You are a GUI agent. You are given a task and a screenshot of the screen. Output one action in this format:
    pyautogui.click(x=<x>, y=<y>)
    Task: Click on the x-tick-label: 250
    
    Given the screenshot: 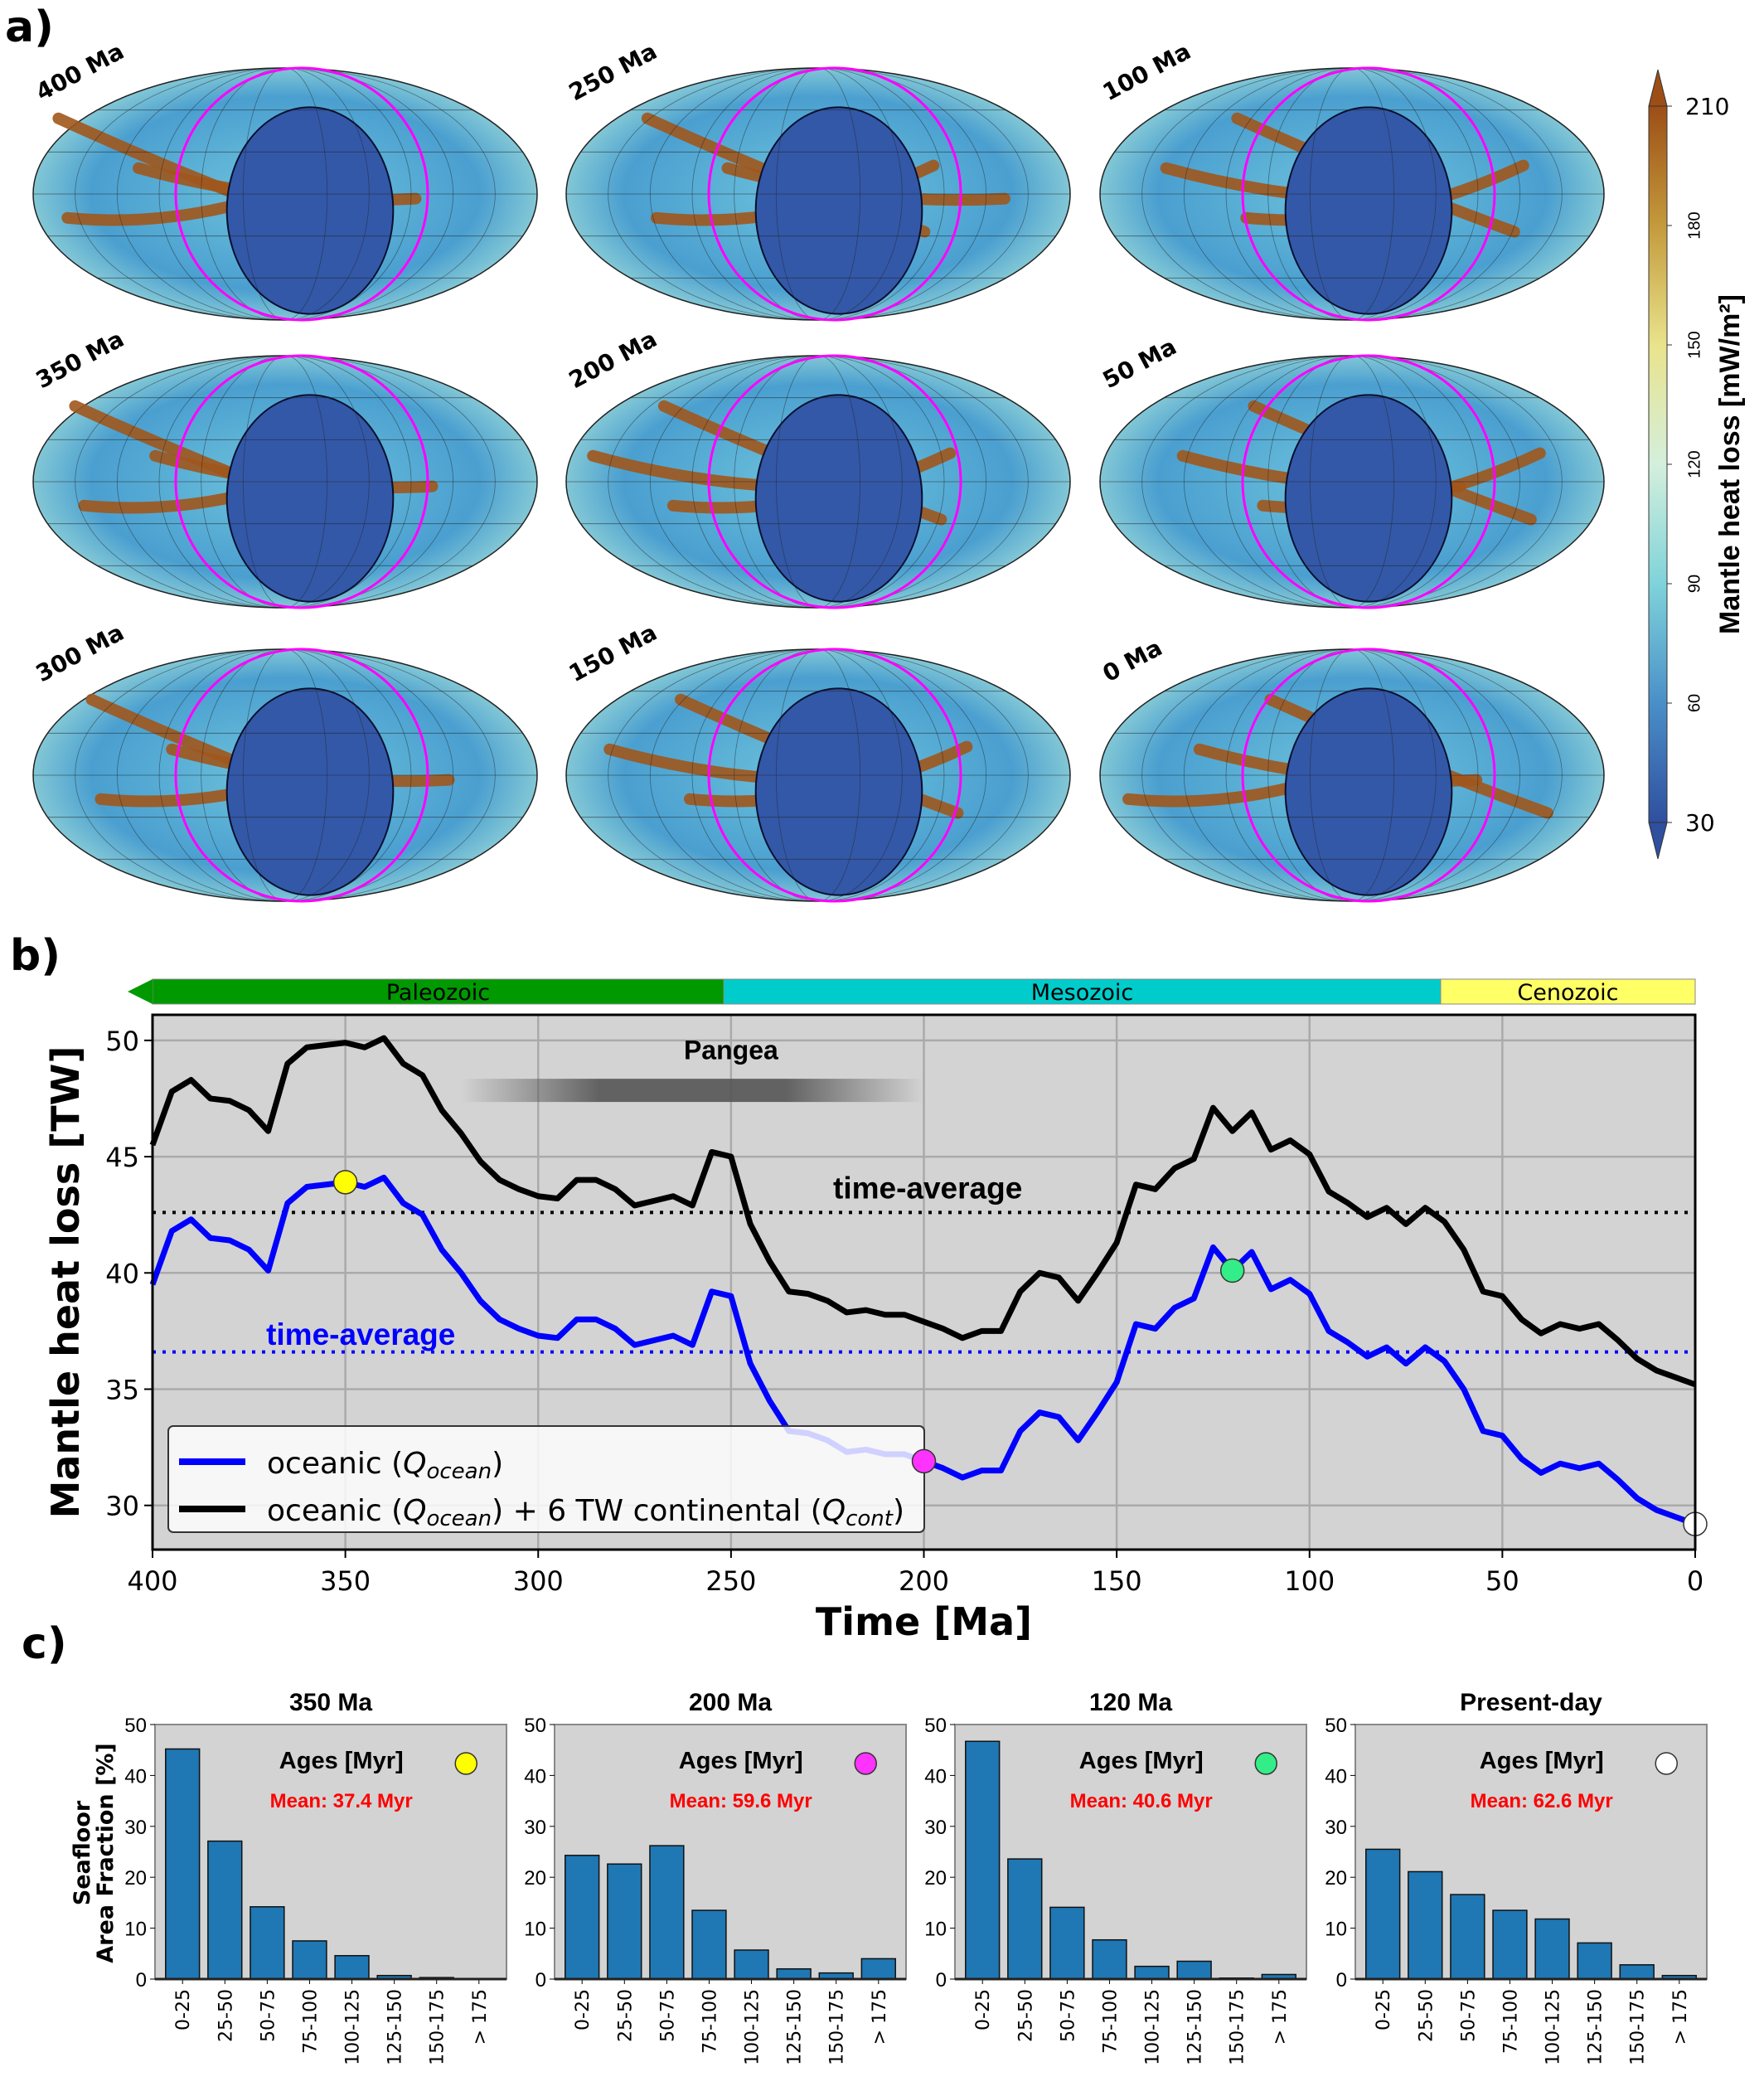 What is the action you would take?
    pyautogui.click(x=730, y=1581)
    